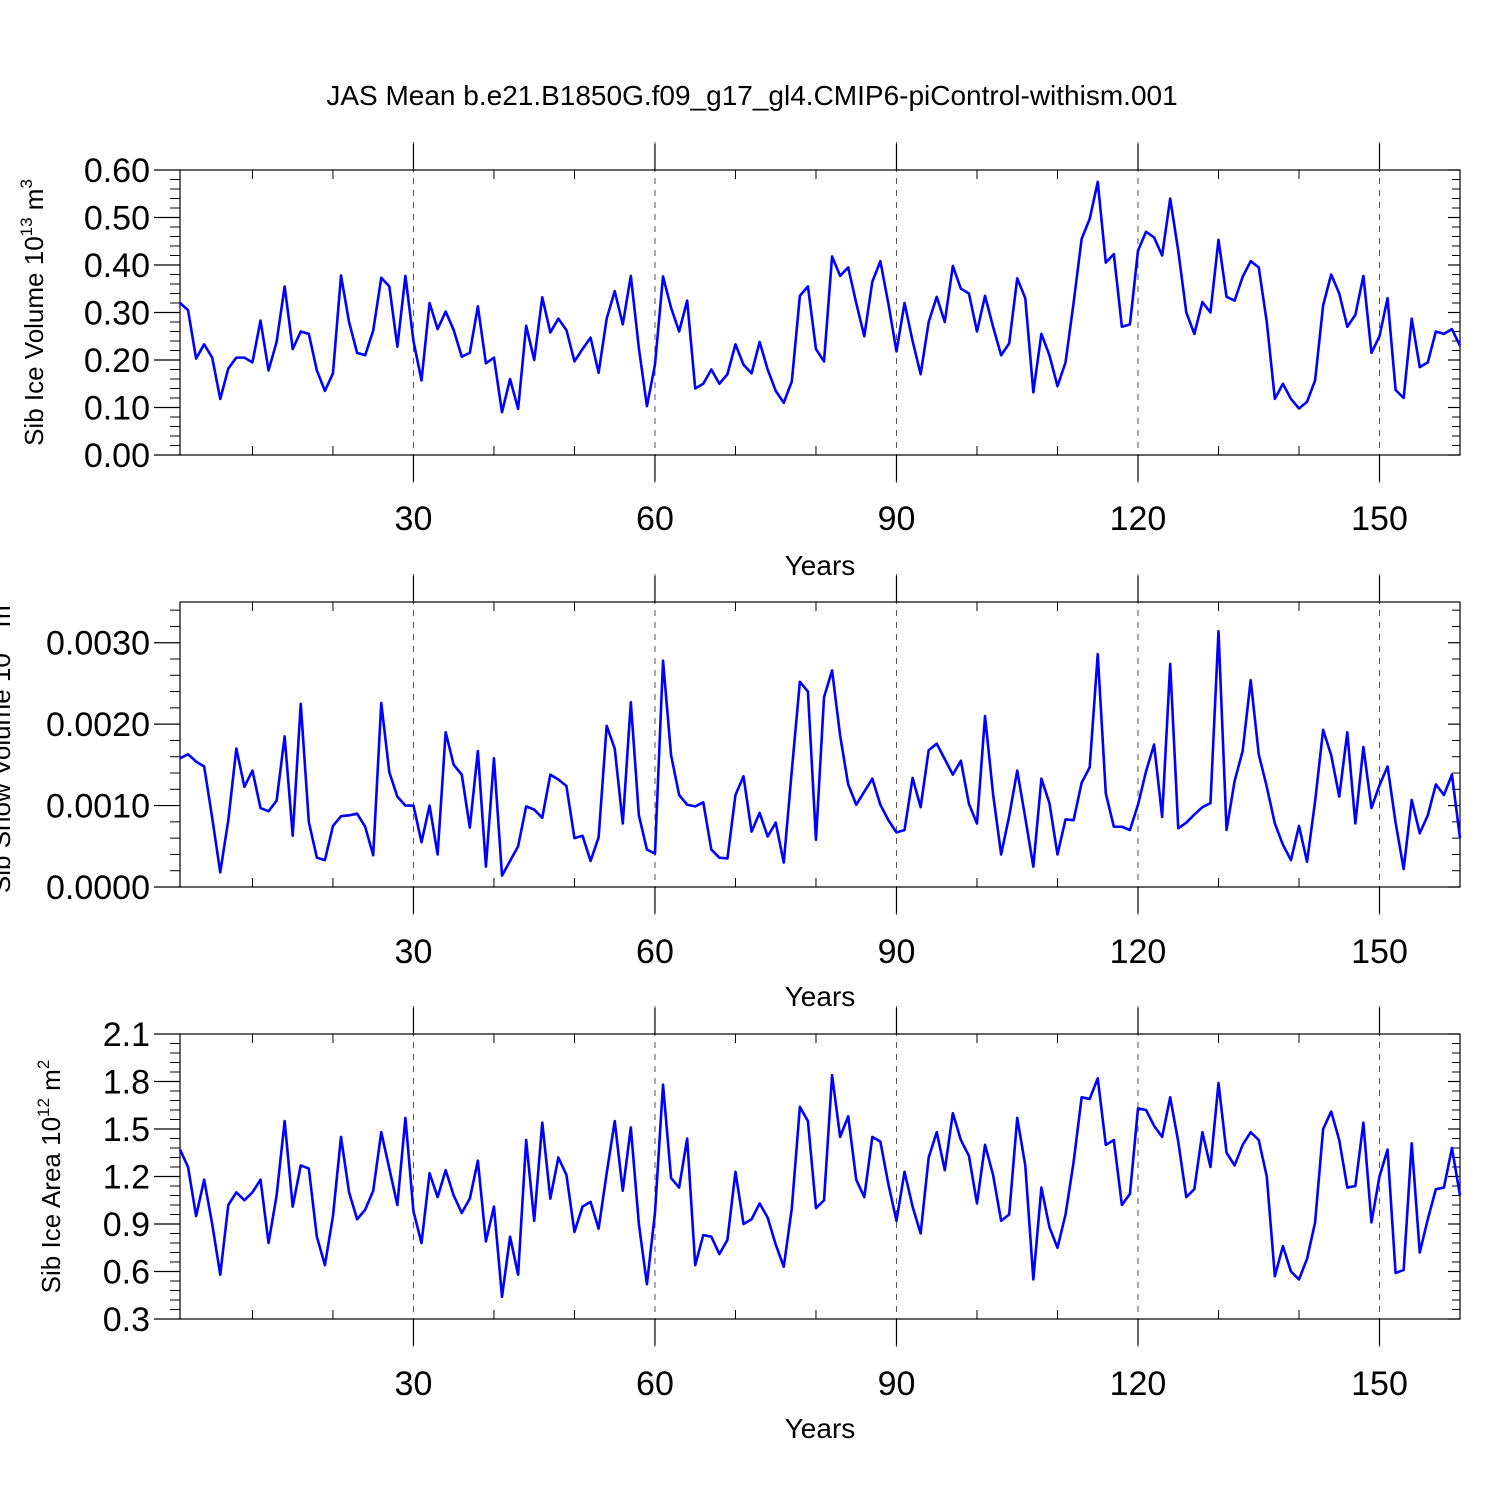  I want to click on y-tick-label: 0.00, so click(117, 456).